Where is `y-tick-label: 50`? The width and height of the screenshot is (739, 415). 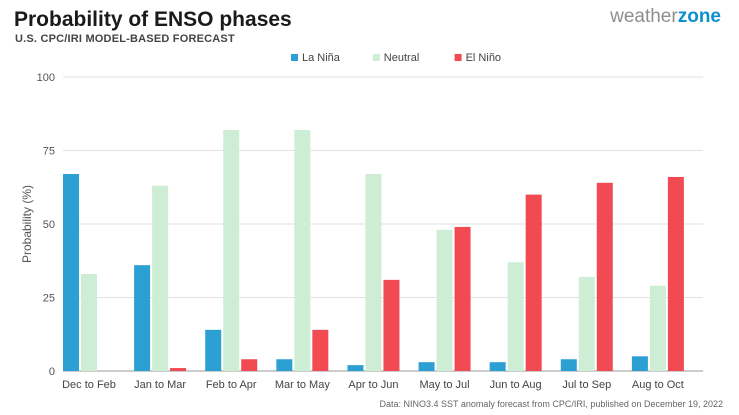
y-tick-label: 50 is located at coordinates (49, 225).